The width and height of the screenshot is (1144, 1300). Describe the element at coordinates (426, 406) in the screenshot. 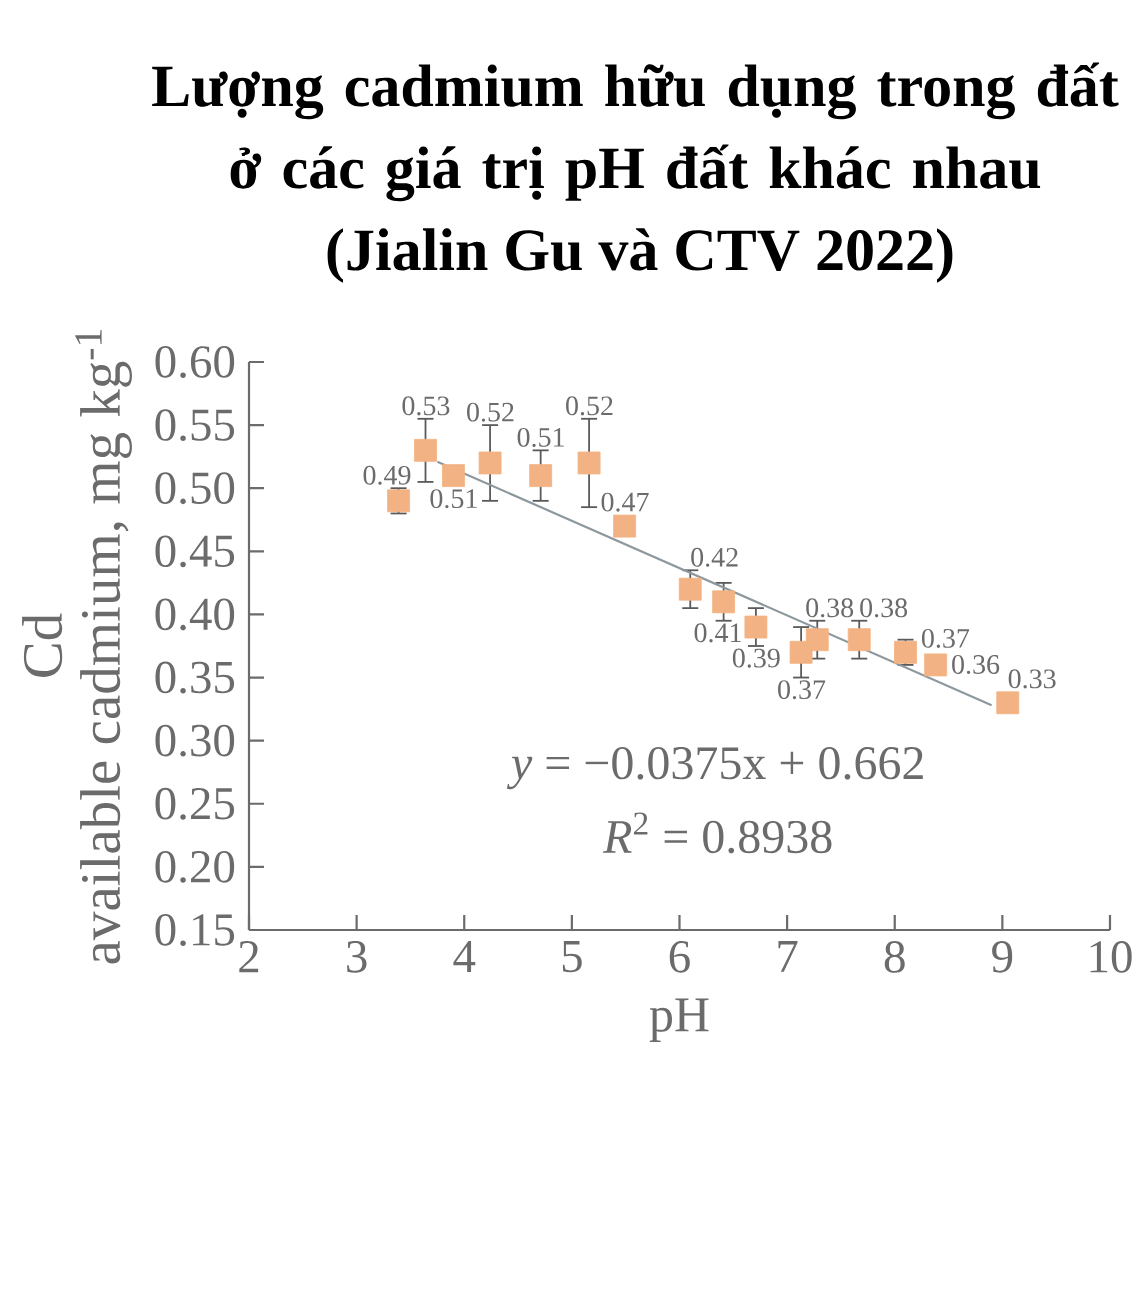

I see `data-label: 0.53` at that location.